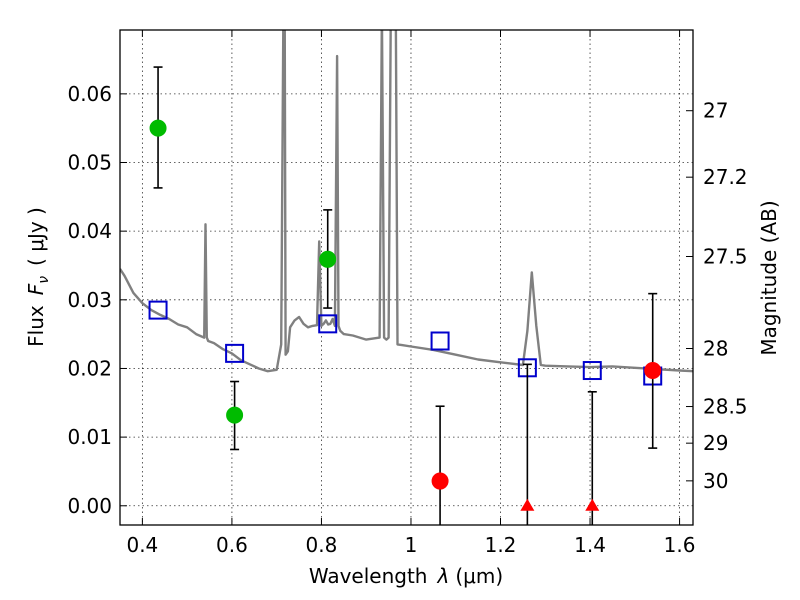 The width and height of the screenshot is (800, 600). What do you see at coordinates (89, 368) in the screenshot?
I see `y-tick-label: 0.02` at bounding box center [89, 368].